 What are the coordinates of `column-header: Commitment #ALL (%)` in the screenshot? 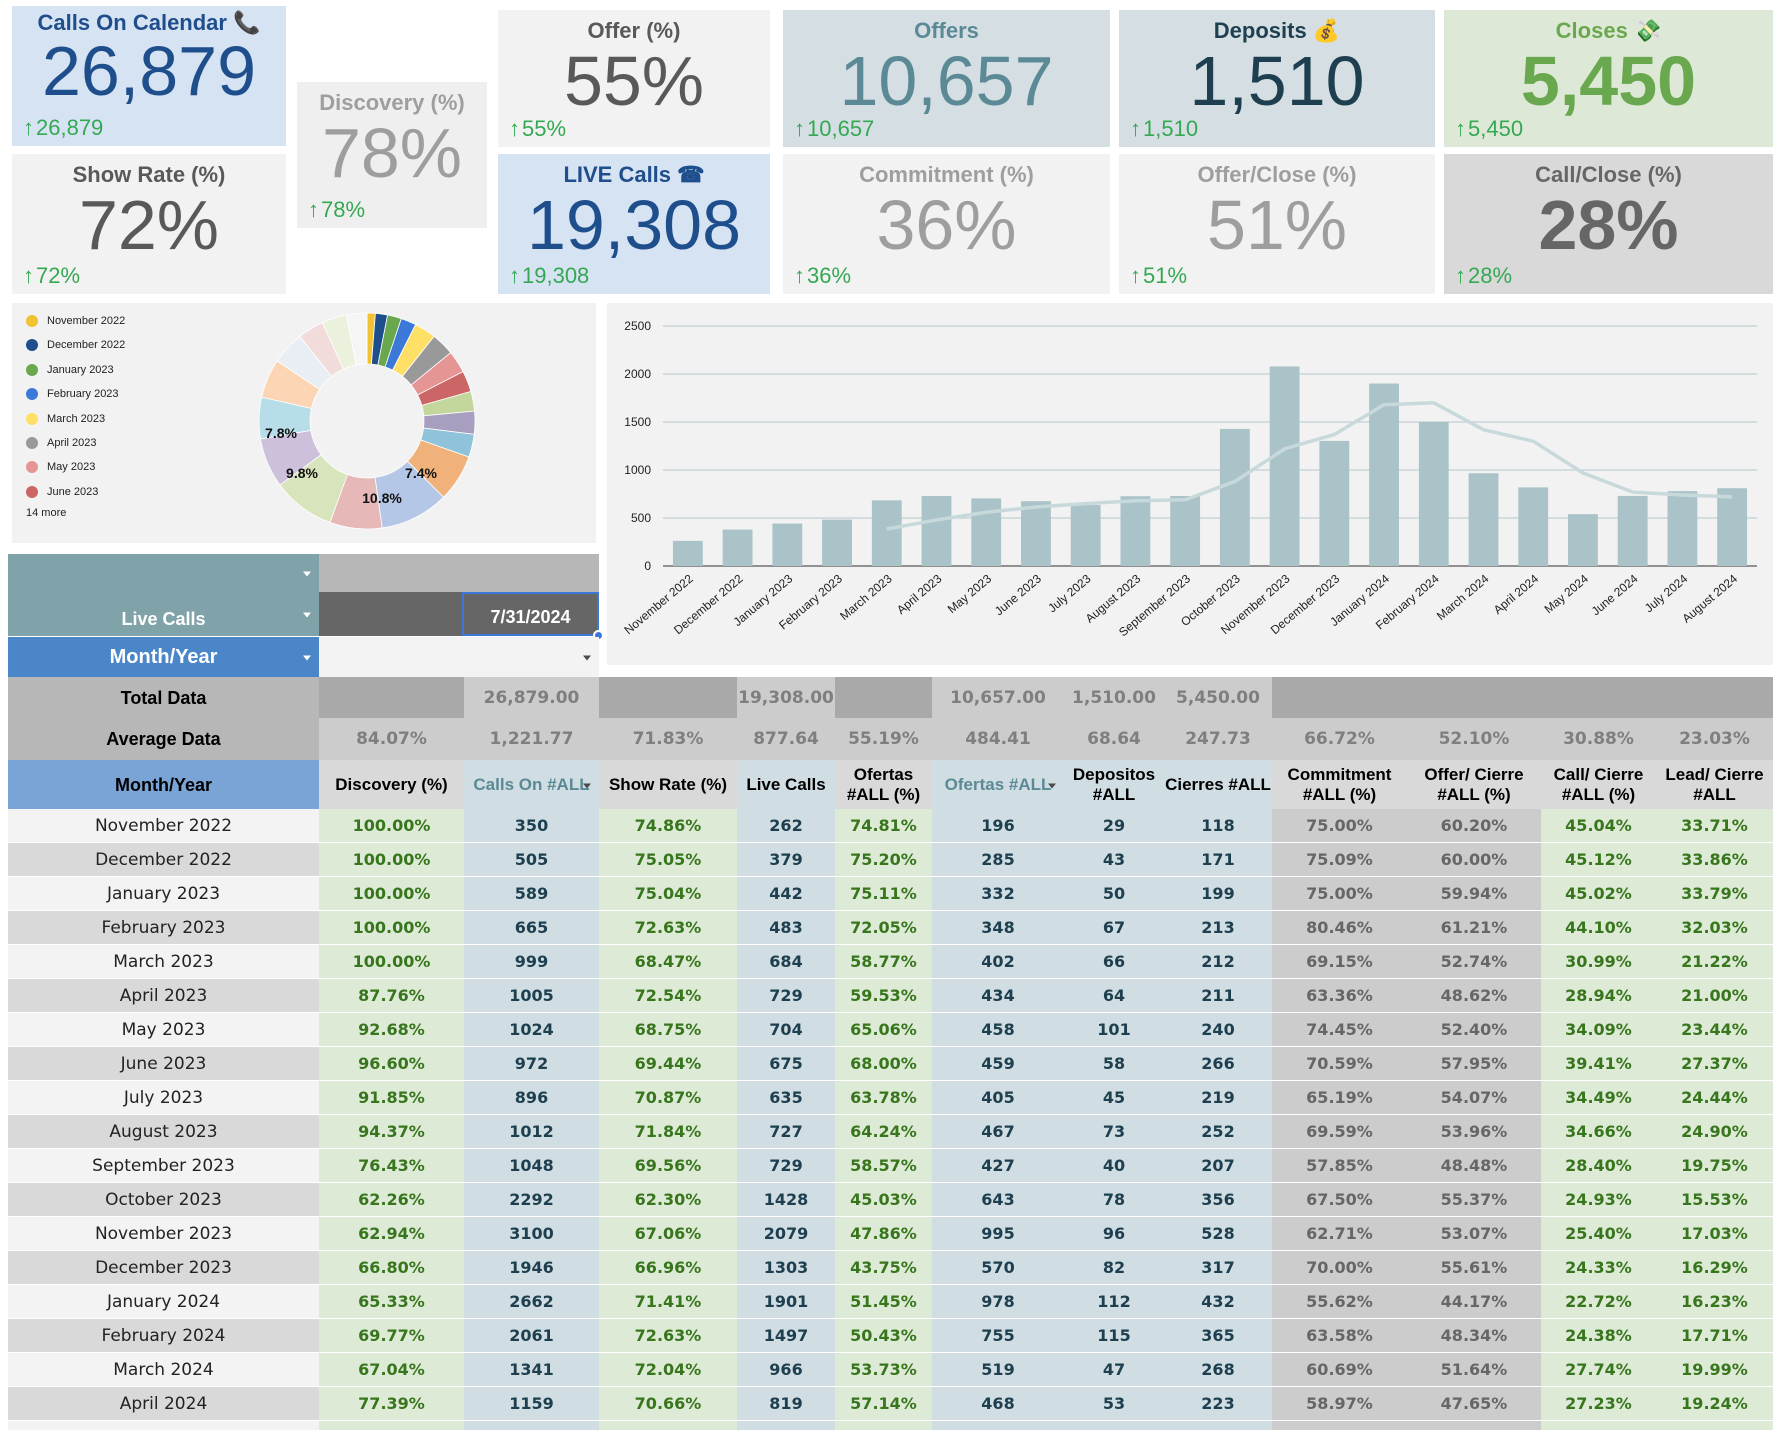 It's located at (1339, 784).